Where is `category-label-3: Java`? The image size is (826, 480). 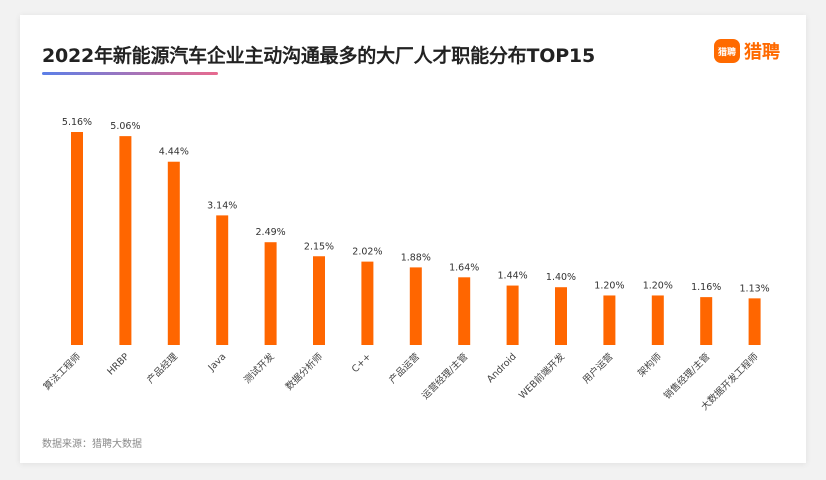 category-label-3: Java is located at coordinates (217, 362).